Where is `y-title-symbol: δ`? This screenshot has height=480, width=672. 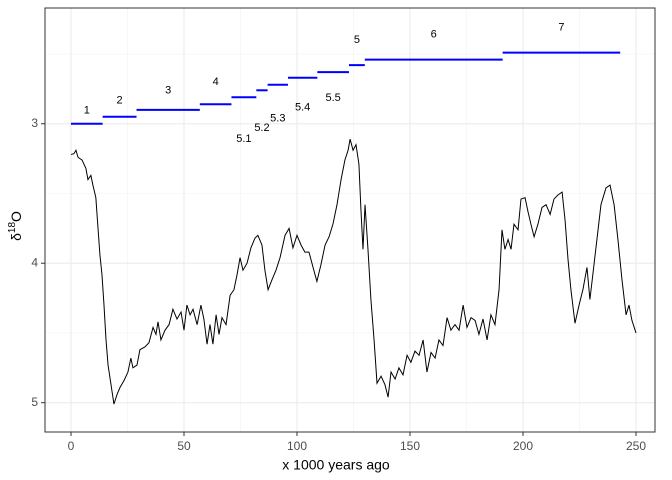
y-title-symbol: δ is located at coordinates (16, 237).